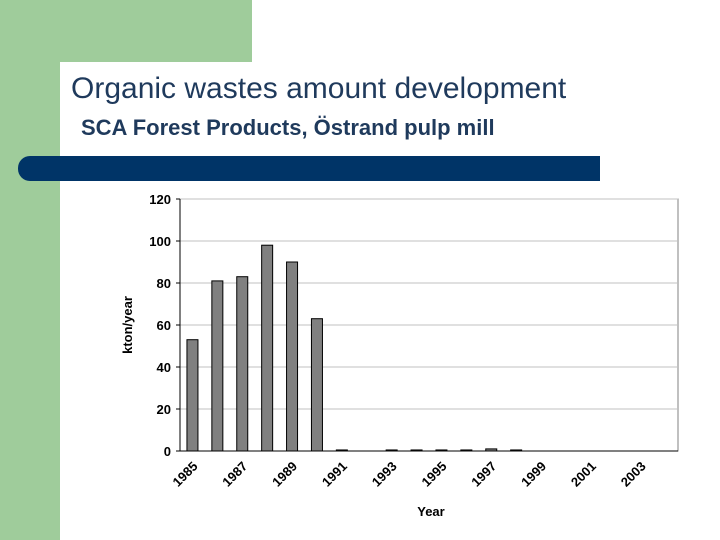 The width and height of the screenshot is (720, 540). I want to click on x-tick-label: 1985, so click(185, 474).